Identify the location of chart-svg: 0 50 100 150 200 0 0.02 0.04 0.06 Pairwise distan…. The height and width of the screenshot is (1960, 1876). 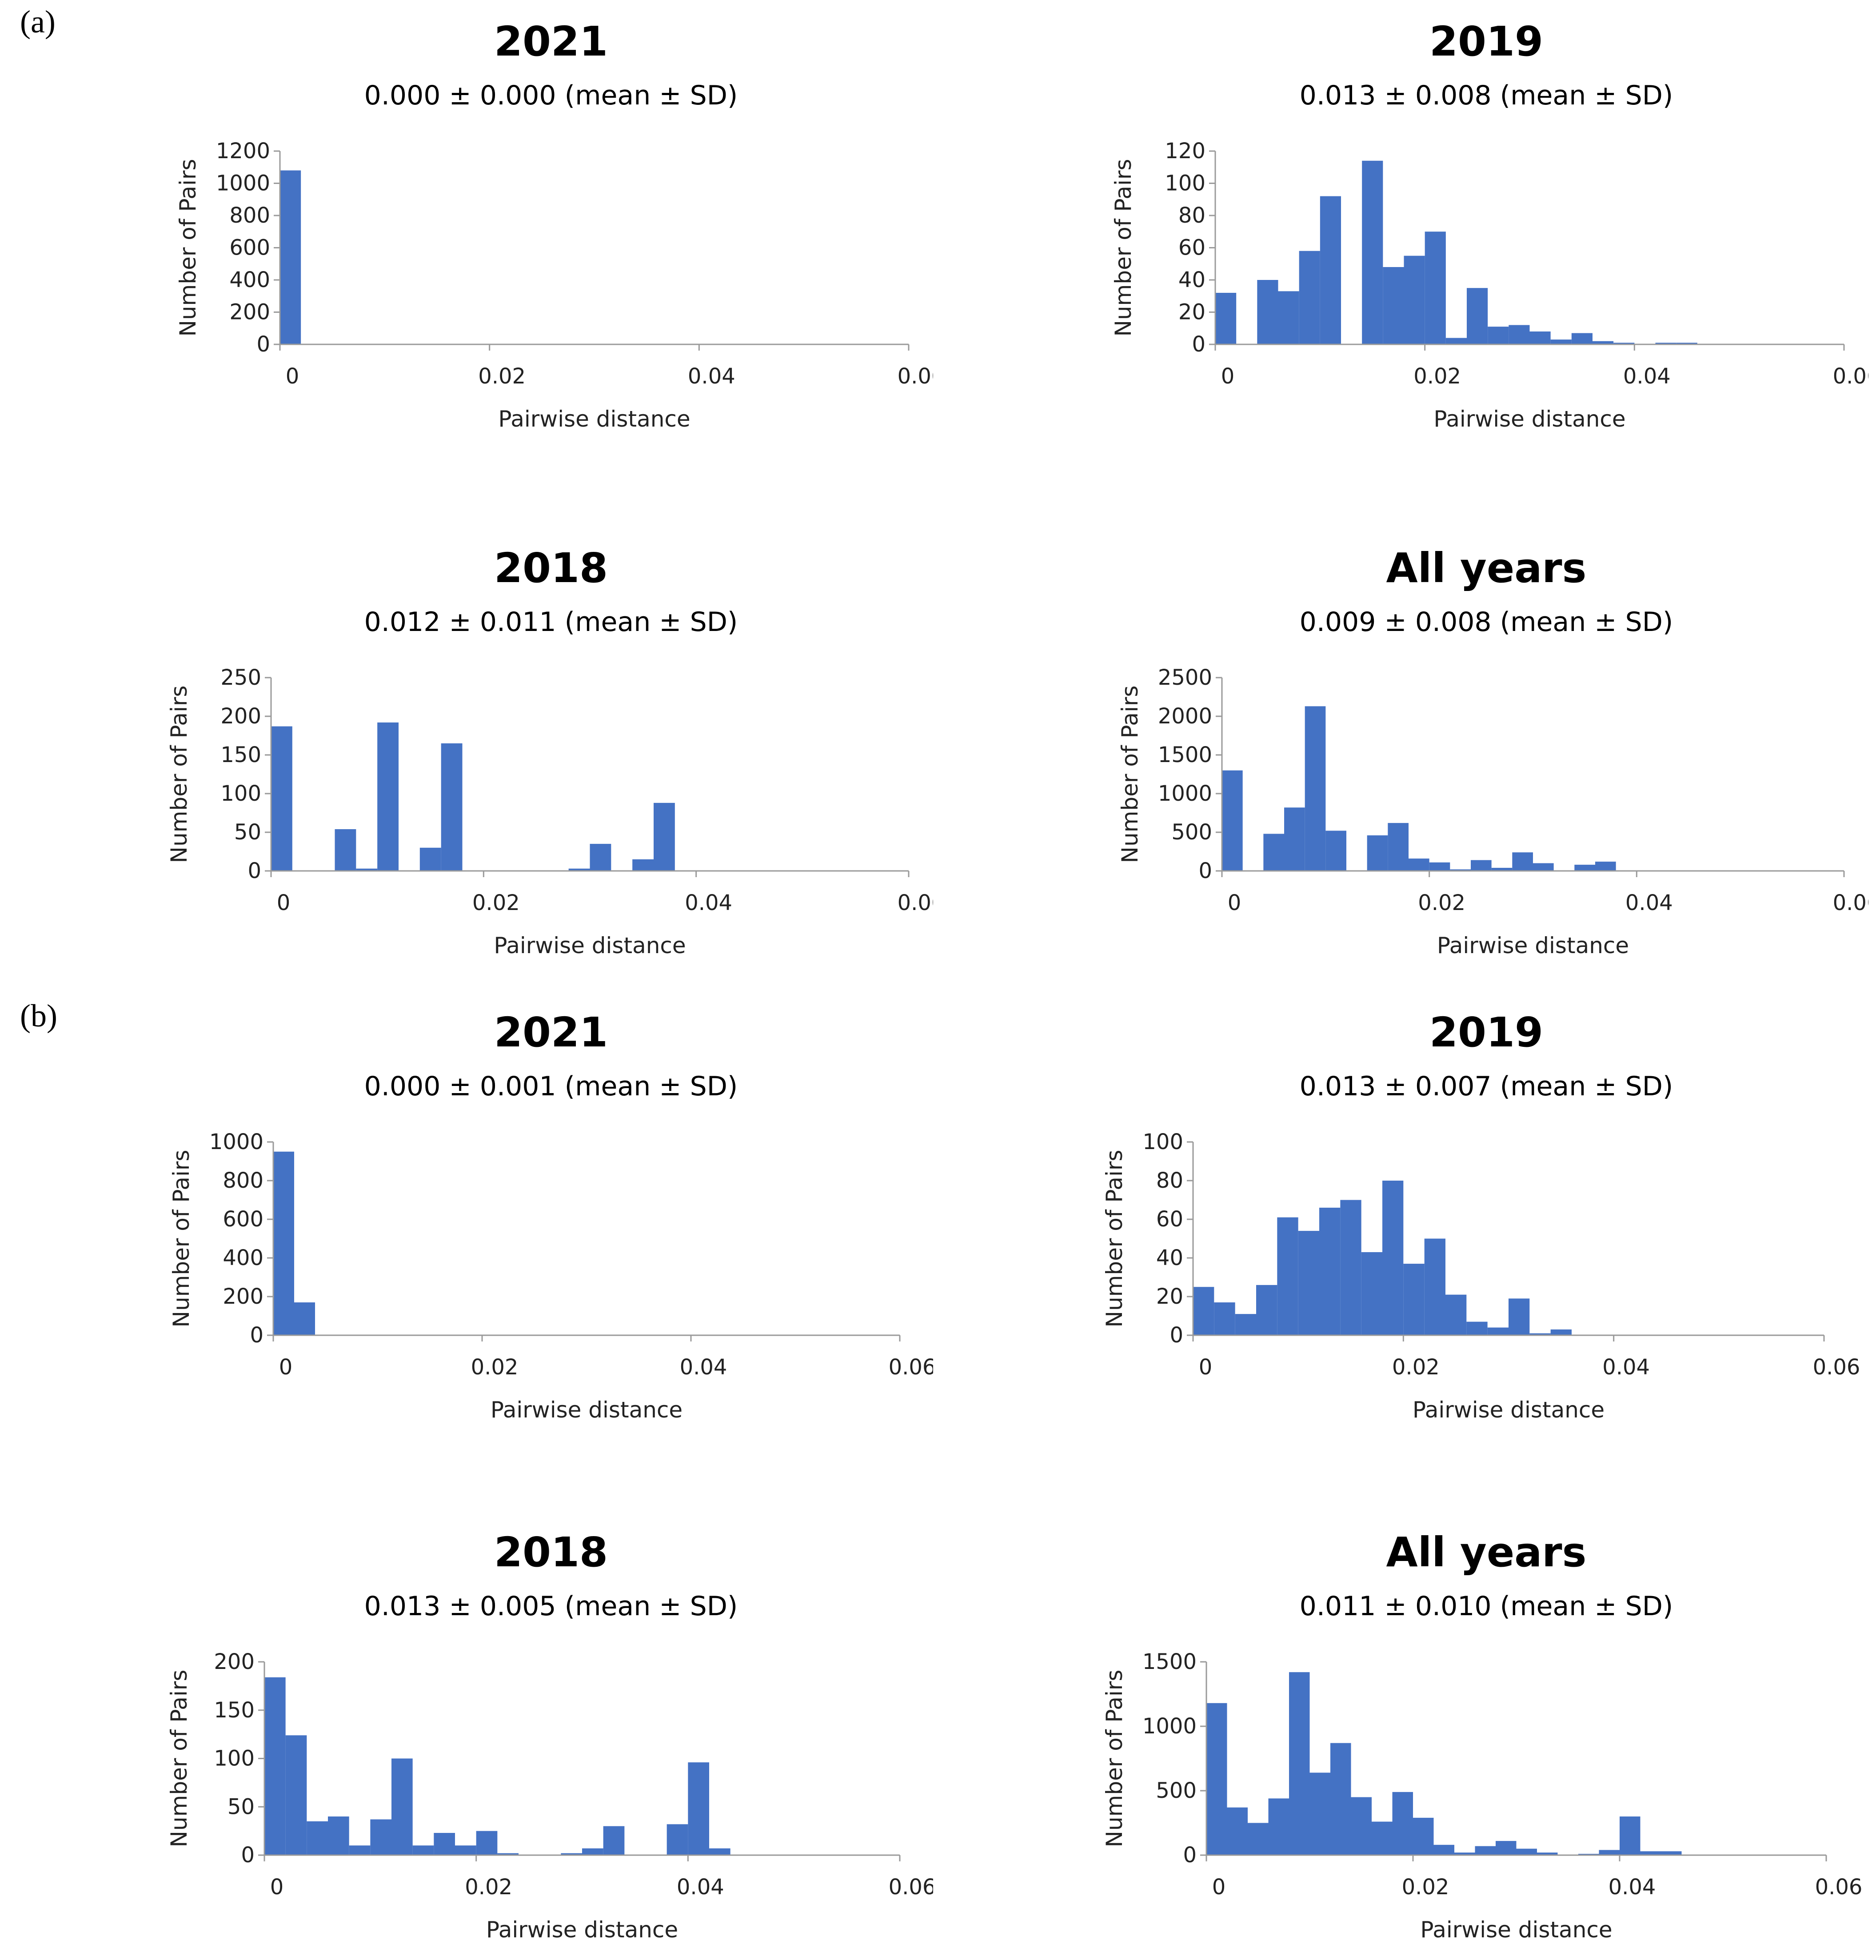
(551, 1796).